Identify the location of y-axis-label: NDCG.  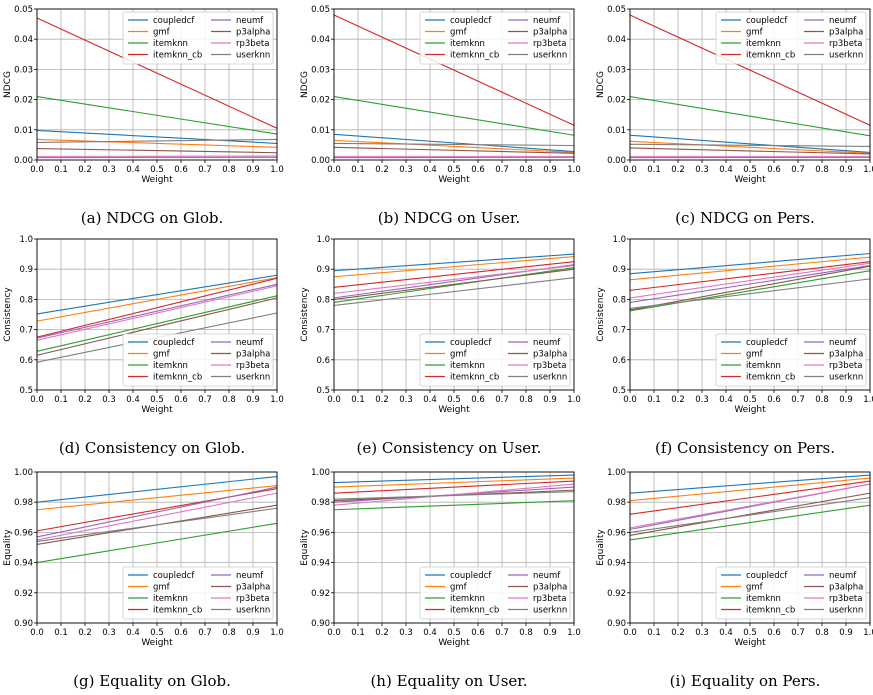
(8, 84).